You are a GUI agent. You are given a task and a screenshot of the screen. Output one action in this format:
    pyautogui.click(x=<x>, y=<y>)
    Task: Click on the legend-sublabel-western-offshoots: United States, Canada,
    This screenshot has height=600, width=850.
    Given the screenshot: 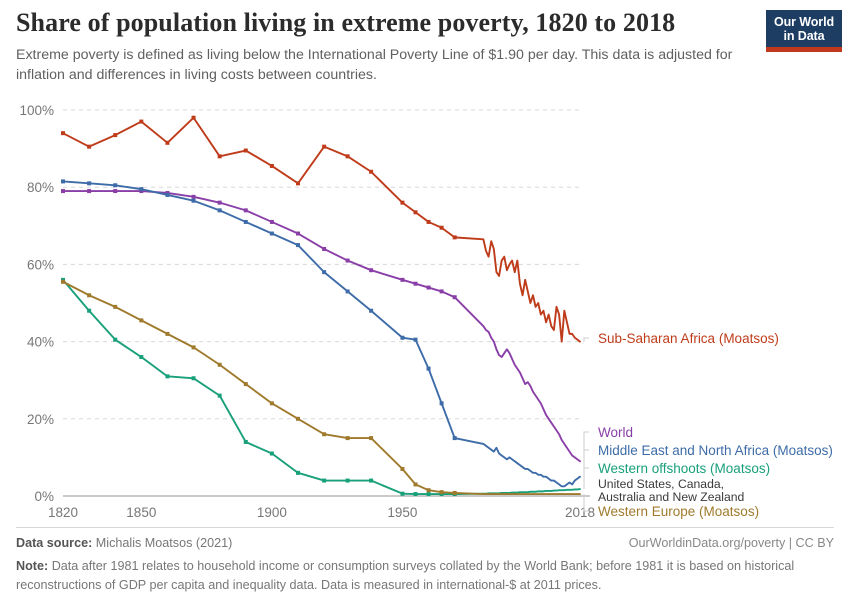 What is the action you would take?
    pyautogui.click(x=661, y=484)
    